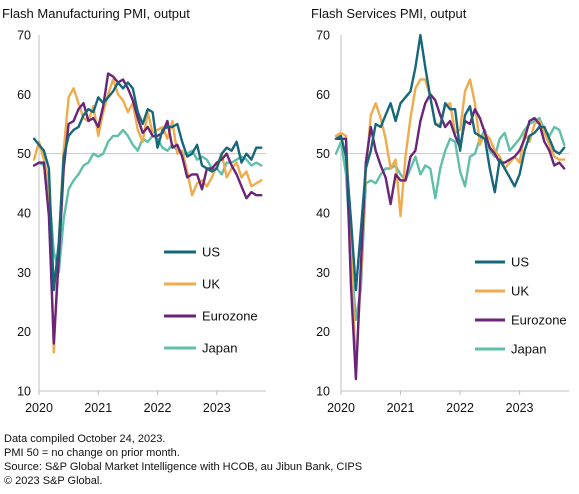 The image size is (579, 494). What do you see at coordinates (53, 481) in the screenshot?
I see `footnote-copyright: © 2023 S&P Global.` at bounding box center [53, 481].